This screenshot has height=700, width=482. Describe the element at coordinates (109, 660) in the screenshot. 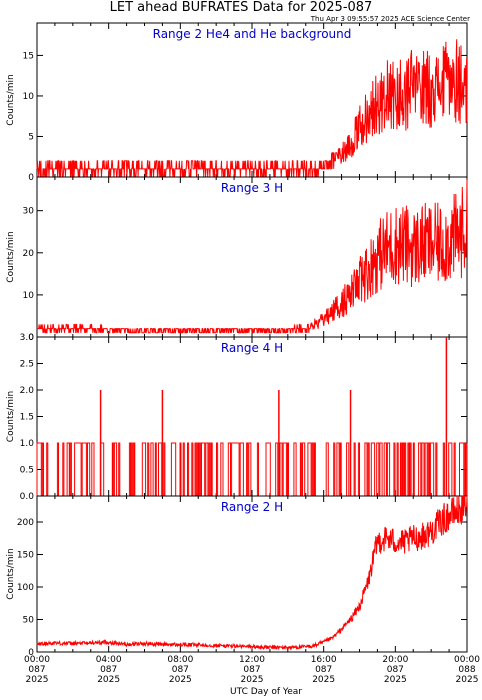

I see `x-tick-label-time: 04:00` at that location.